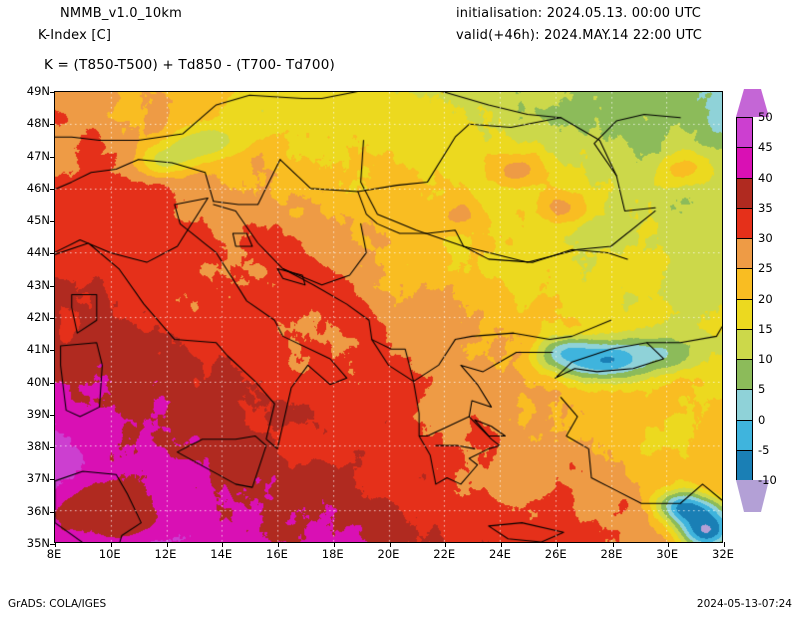 The width and height of the screenshot is (800, 618). I want to click on x-tick-label: 14E, so click(221, 554).